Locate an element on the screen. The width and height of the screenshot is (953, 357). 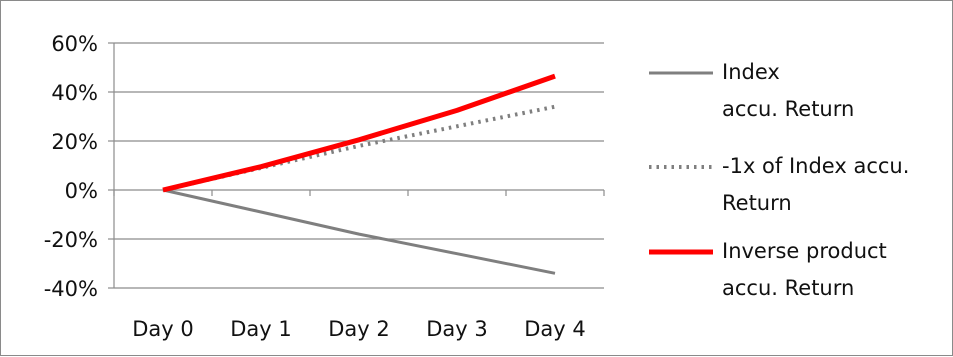
legend-label: Return is located at coordinates (757, 203).